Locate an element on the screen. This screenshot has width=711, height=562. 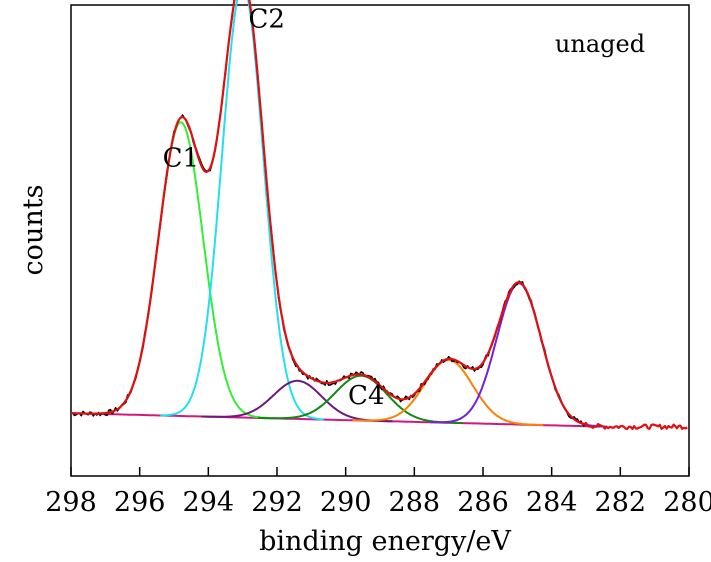
x-tick-label-298: 298 is located at coordinates (71, 502).